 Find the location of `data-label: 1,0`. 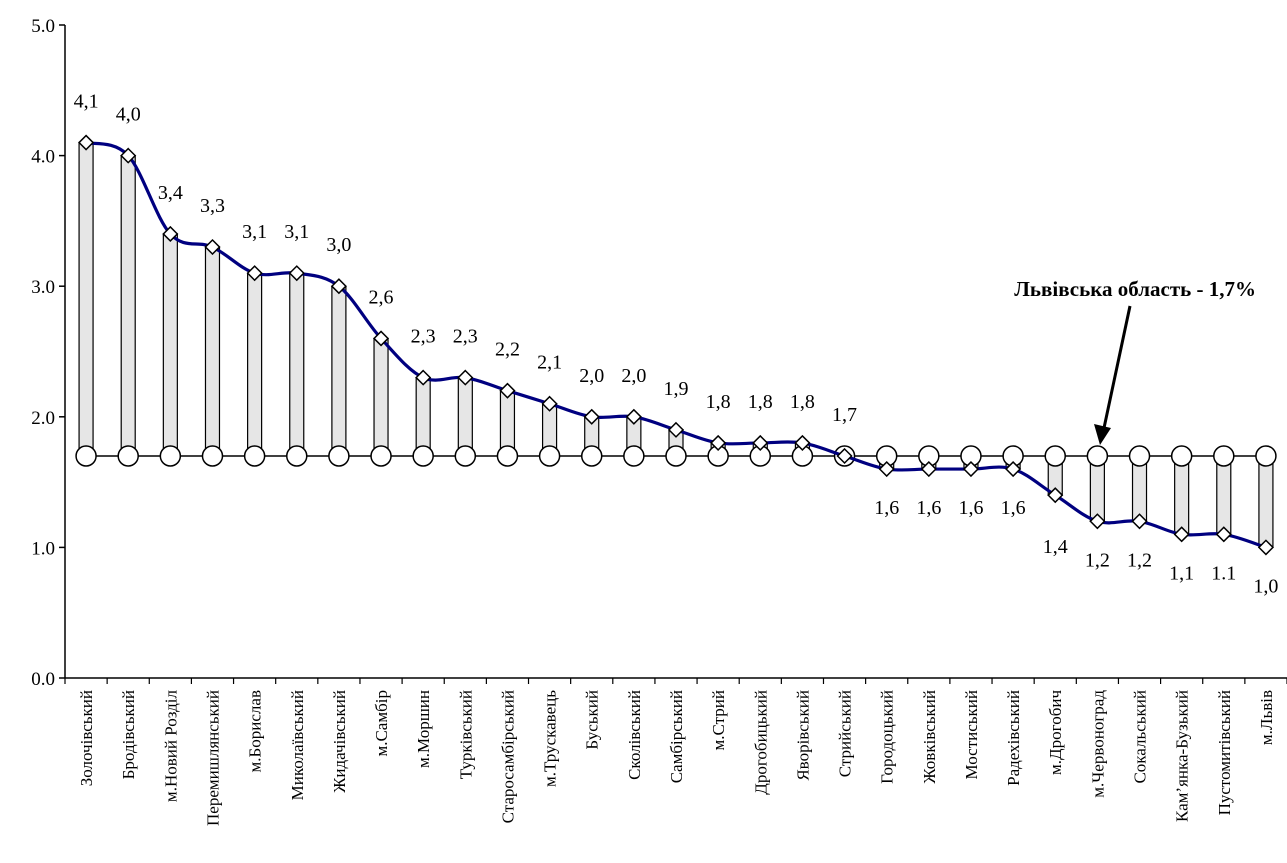

data-label: 1,0 is located at coordinates (1265, 586).